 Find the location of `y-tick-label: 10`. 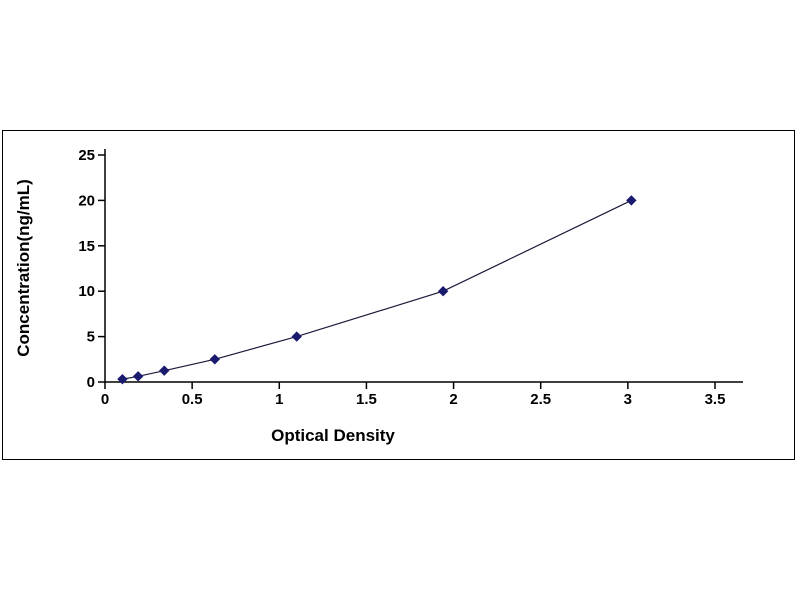

y-tick-label: 10 is located at coordinates (86, 291).